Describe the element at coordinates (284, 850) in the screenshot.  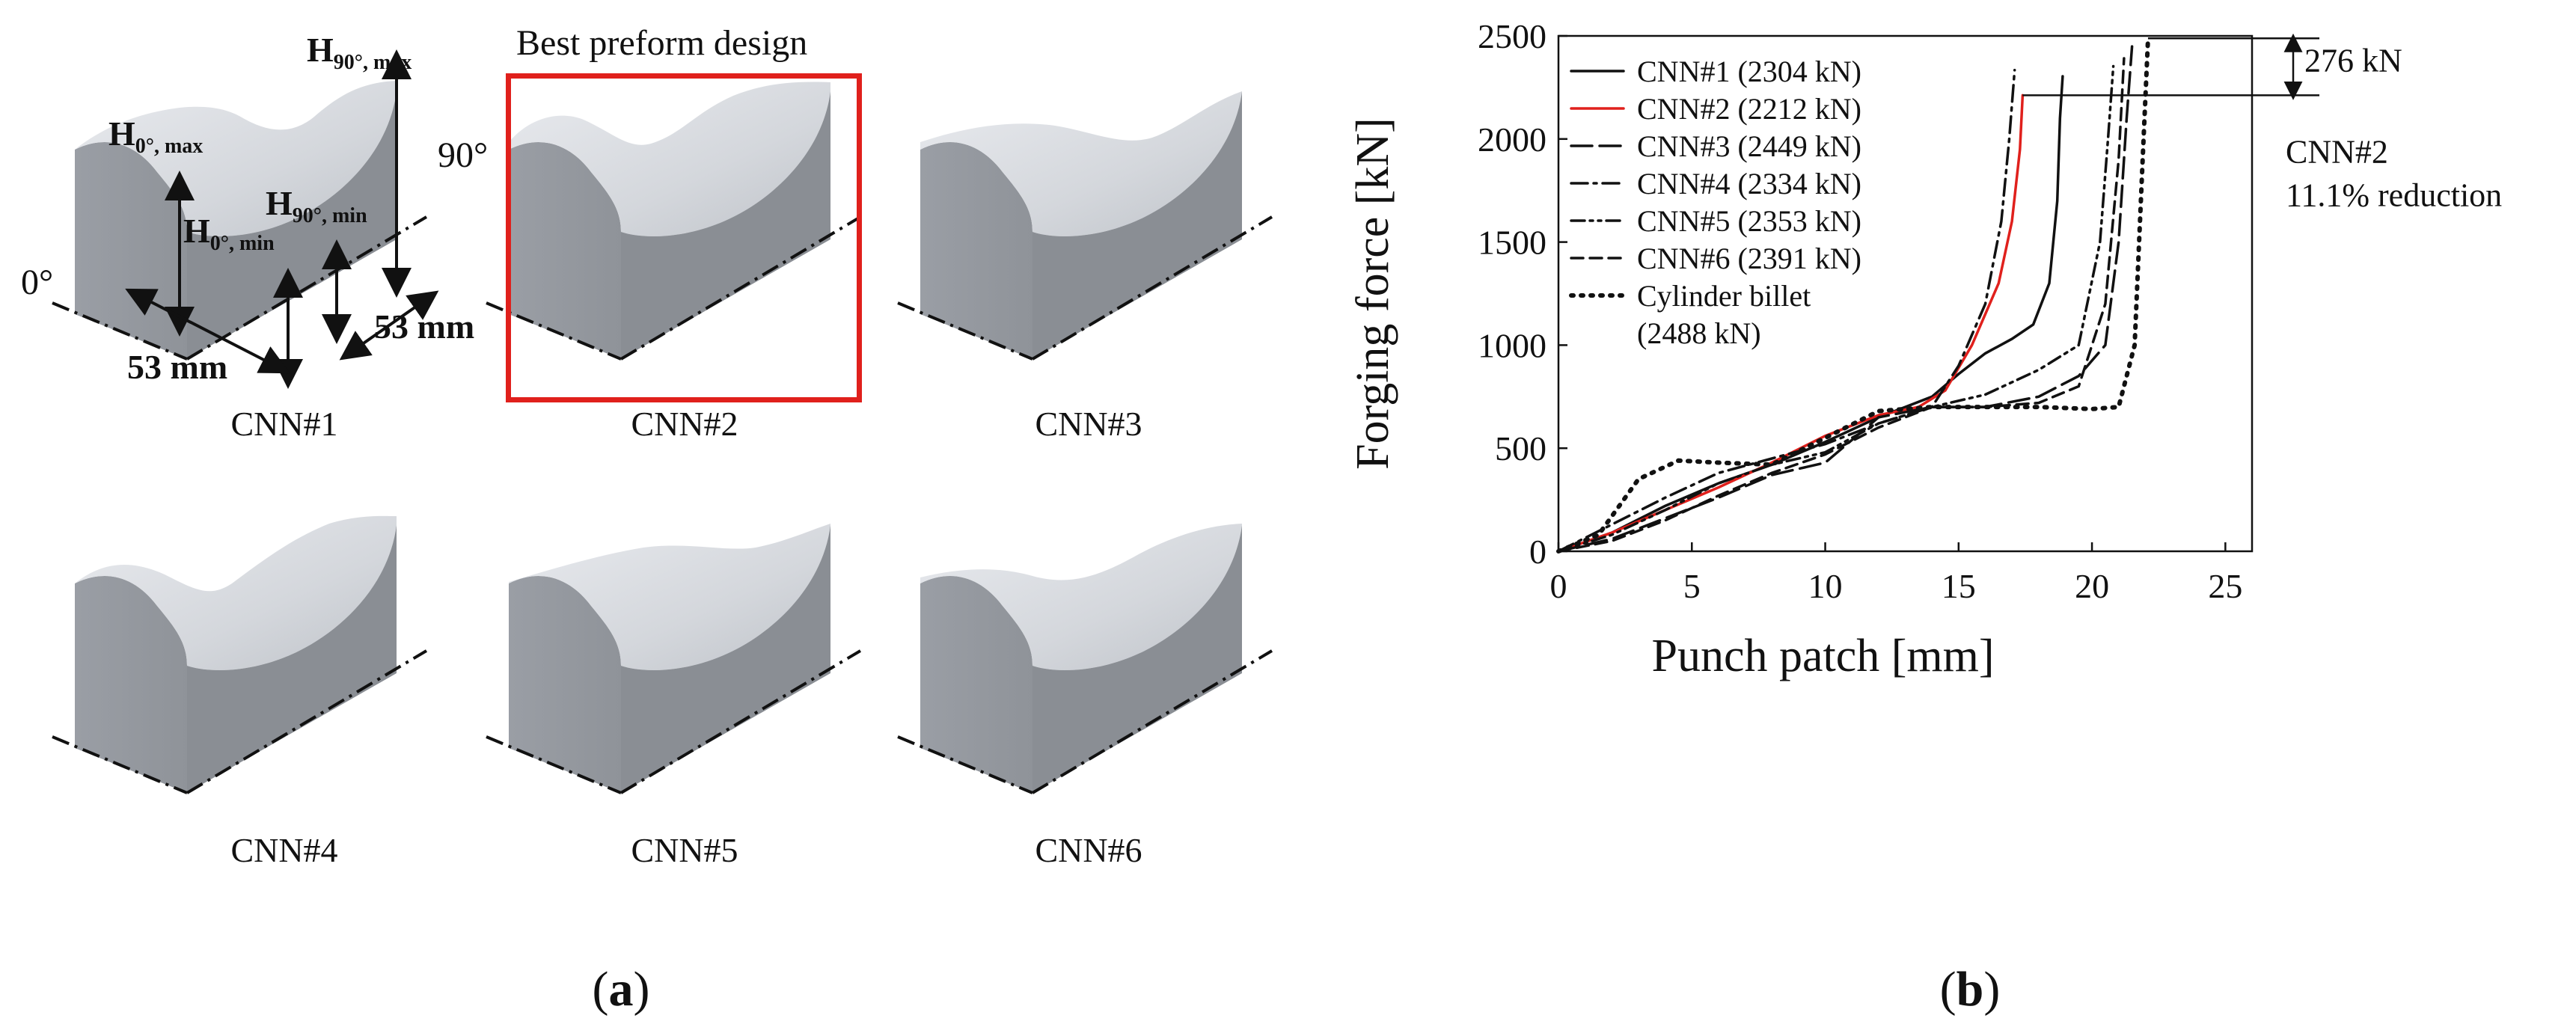
I see `caption-cnn4: CNN#4` at that location.